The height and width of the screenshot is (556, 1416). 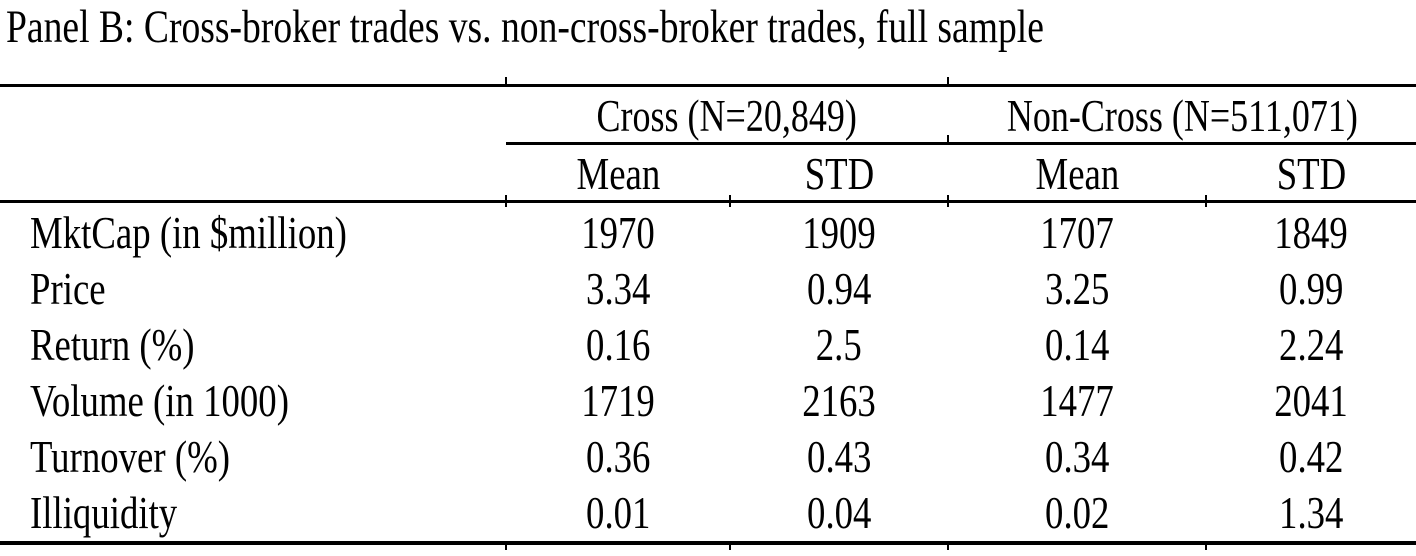 I want to click on table-rule-subheader, so click(x=708, y=201).